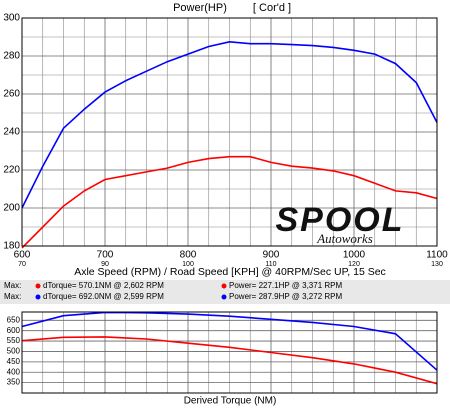 The height and width of the screenshot is (411, 450). I want to click on y-tick-label: 200, so click(11, 208).